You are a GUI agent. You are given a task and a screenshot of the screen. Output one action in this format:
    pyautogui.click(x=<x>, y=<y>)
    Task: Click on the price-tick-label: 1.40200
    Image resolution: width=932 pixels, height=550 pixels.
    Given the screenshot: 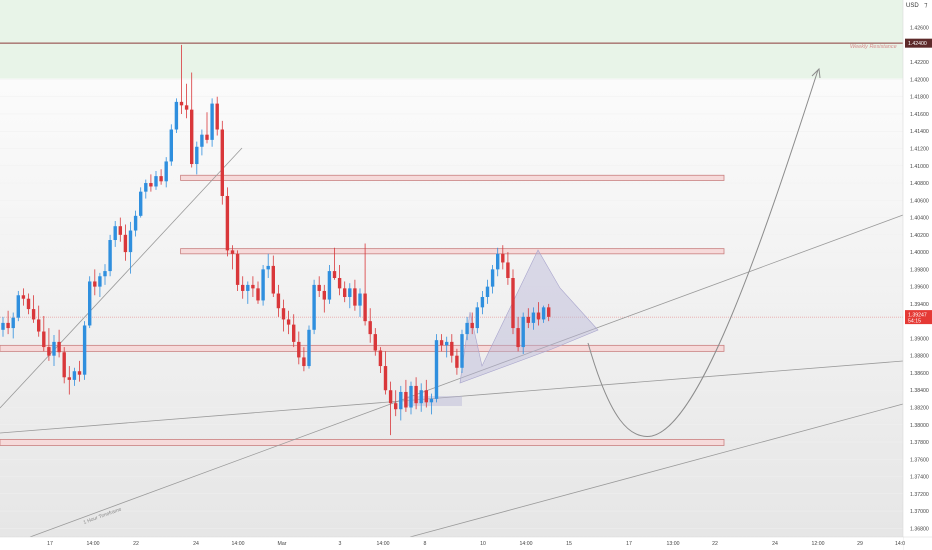 What is the action you would take?
    pyautogui.click(x=919, y=236)
    